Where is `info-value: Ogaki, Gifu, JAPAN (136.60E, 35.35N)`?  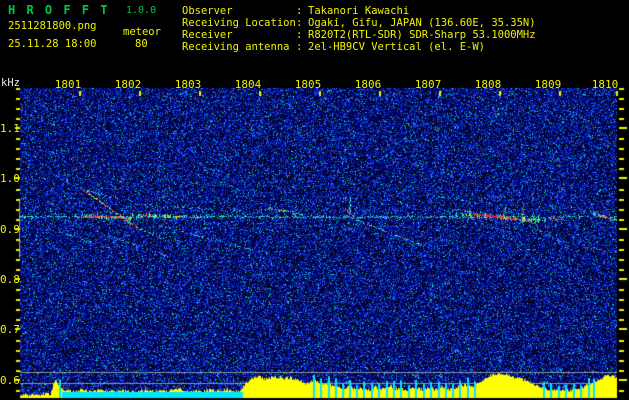
info-value: Ogaki, Gifu, JAPAN (136.60E, 35.35N) is located at coordinates (422, 23).